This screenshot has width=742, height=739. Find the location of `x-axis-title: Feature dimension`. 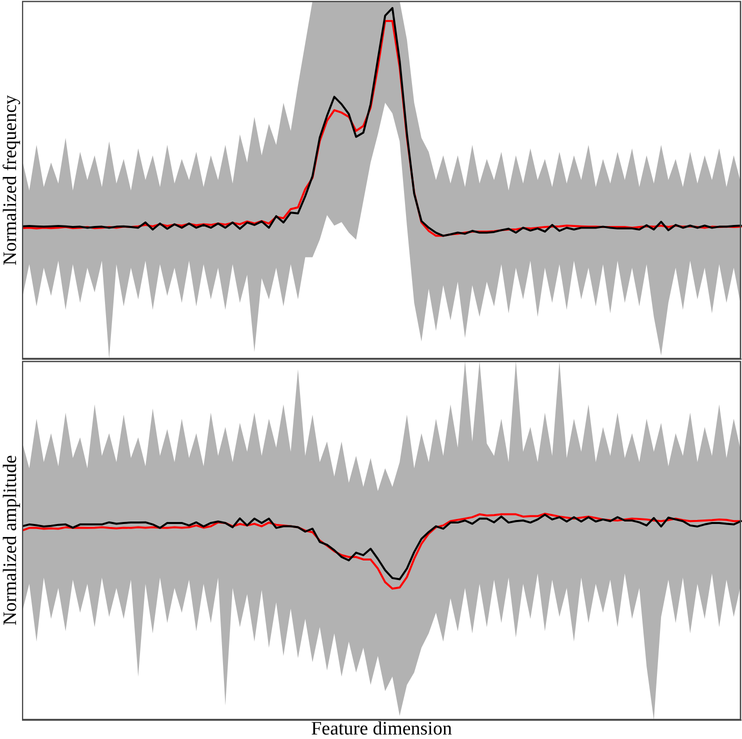

x-axis-title: Feature dimension is located at coordinates (381, 728).